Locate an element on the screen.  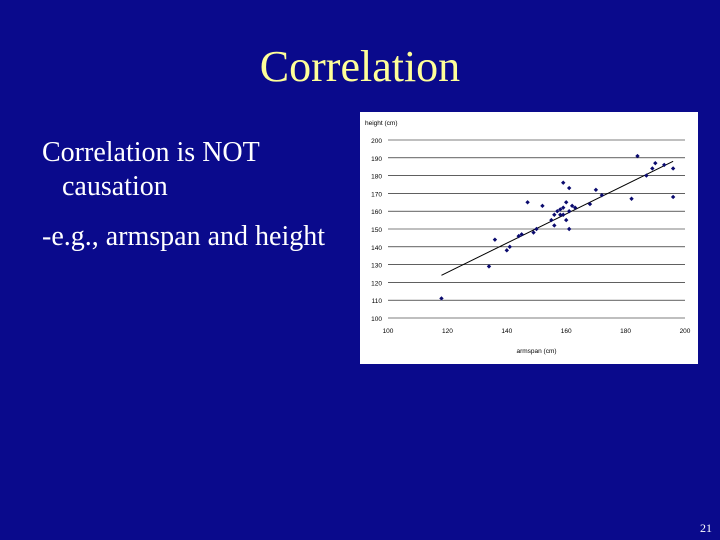
x-tick-label: 120 is located at coordinates (447, 331).